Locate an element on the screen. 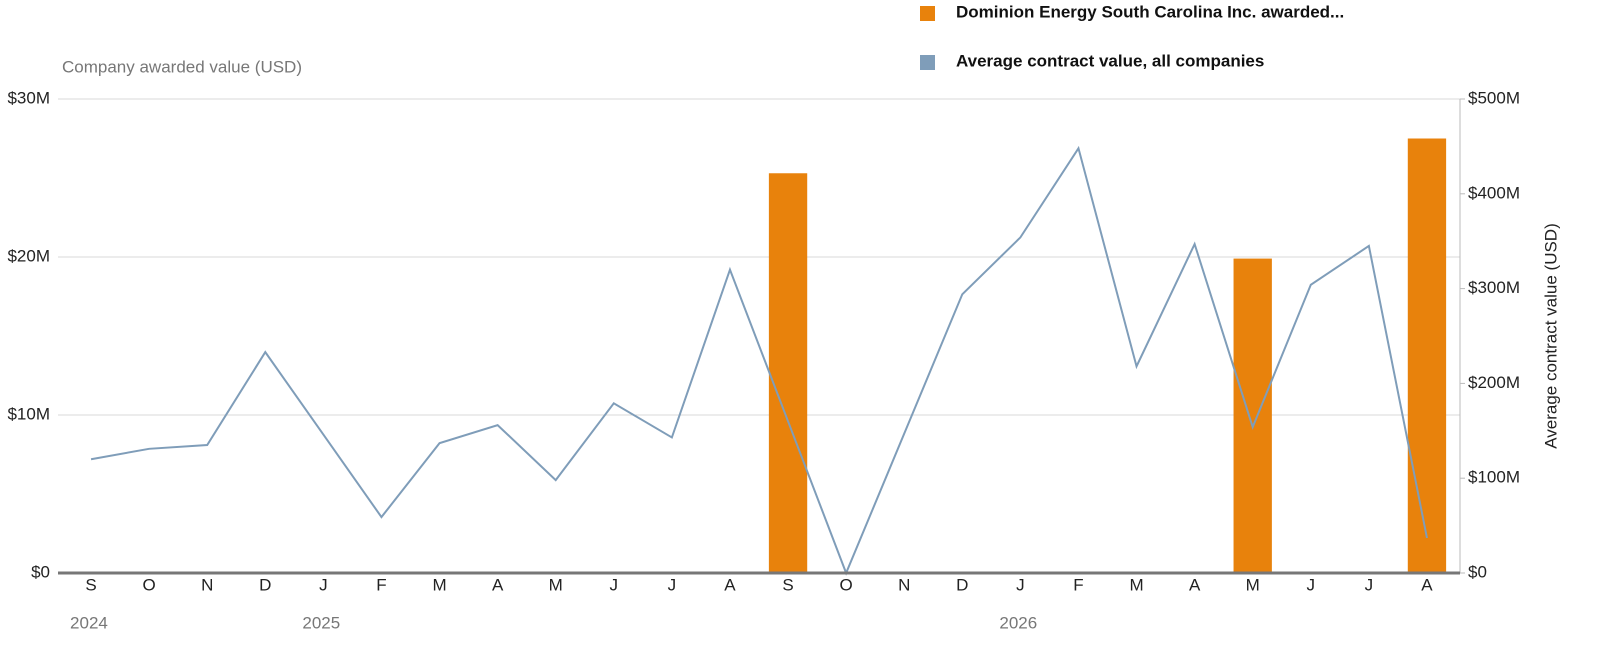 This screenshot has width=1606, height=656. y2-tick-label: $400M is located at coordinates (1494, 192).